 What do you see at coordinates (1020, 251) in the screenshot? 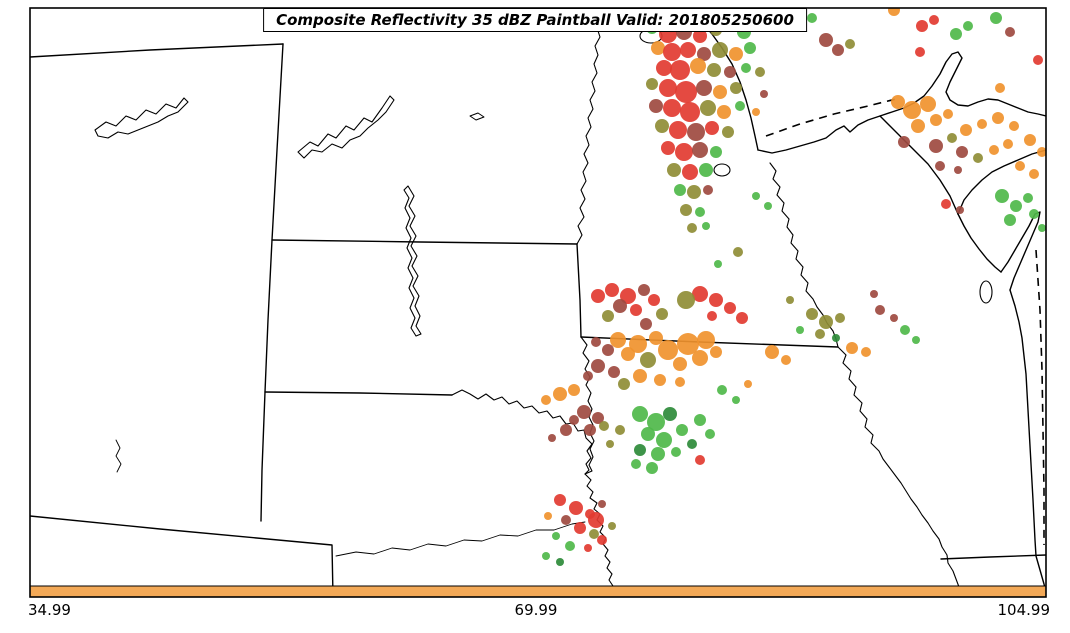
I see `coast-door-peninsula` at bounding box center [1020, 251].